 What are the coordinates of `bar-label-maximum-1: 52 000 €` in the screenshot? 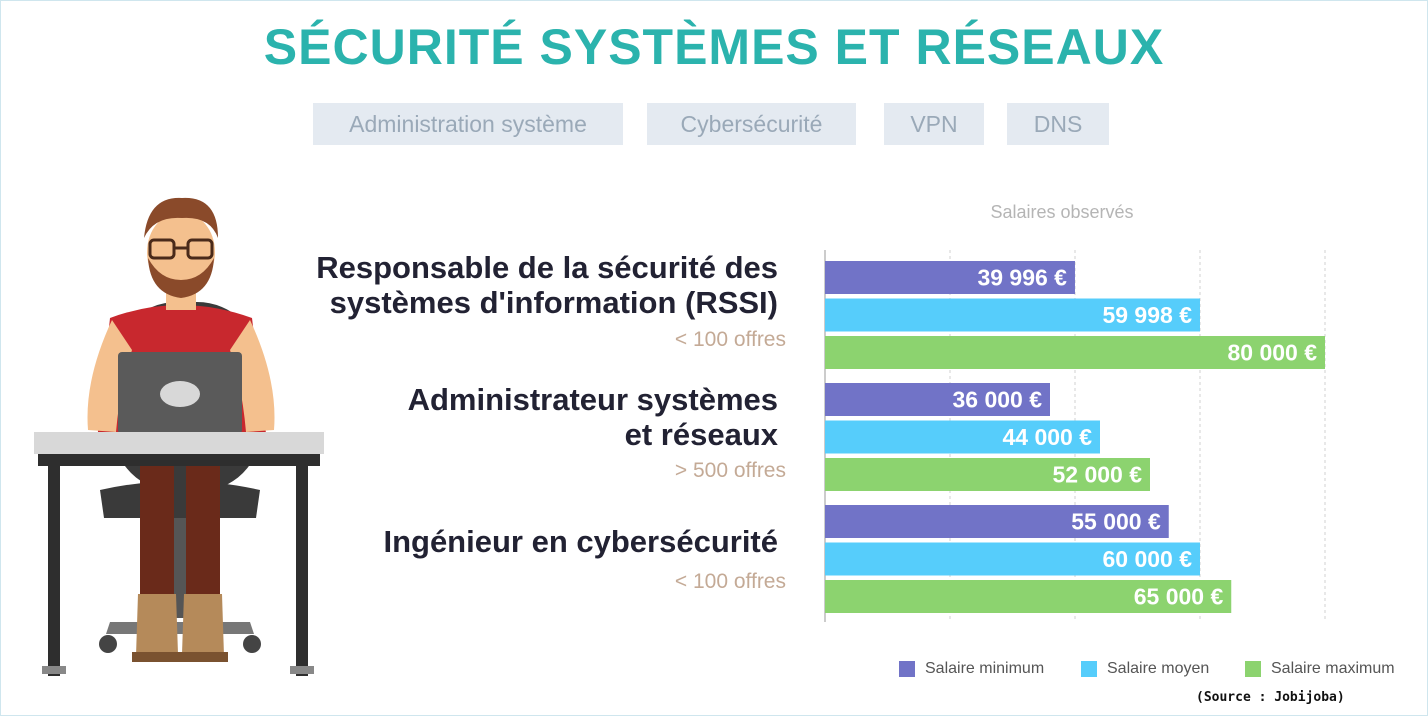 It's located at (1097, 475).